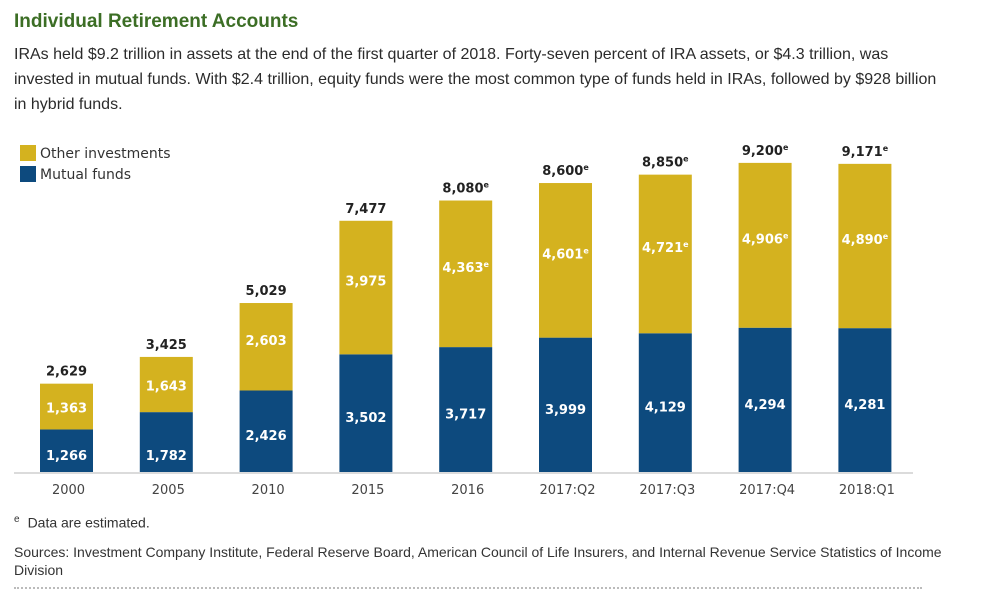 This screenshot has width=985, height=606. Describe the element at coordinates (665, 408) in the screenshot. I see `data-label-mutual-funds: 4,129` at that location.